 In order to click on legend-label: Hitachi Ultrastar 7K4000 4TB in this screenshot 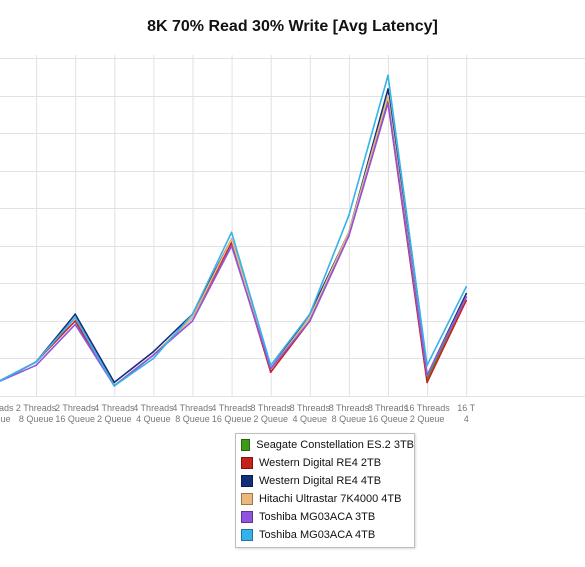, I will do `click(330, 499)`.